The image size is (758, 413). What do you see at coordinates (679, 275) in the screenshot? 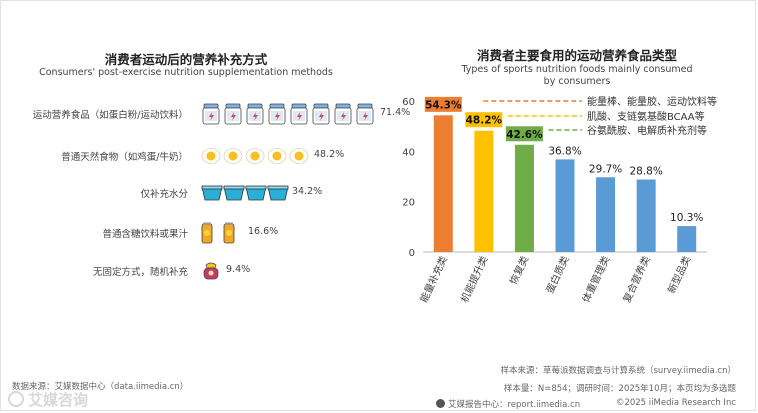
I see `category-label: 新型品类` at bounding box center [679, 275].